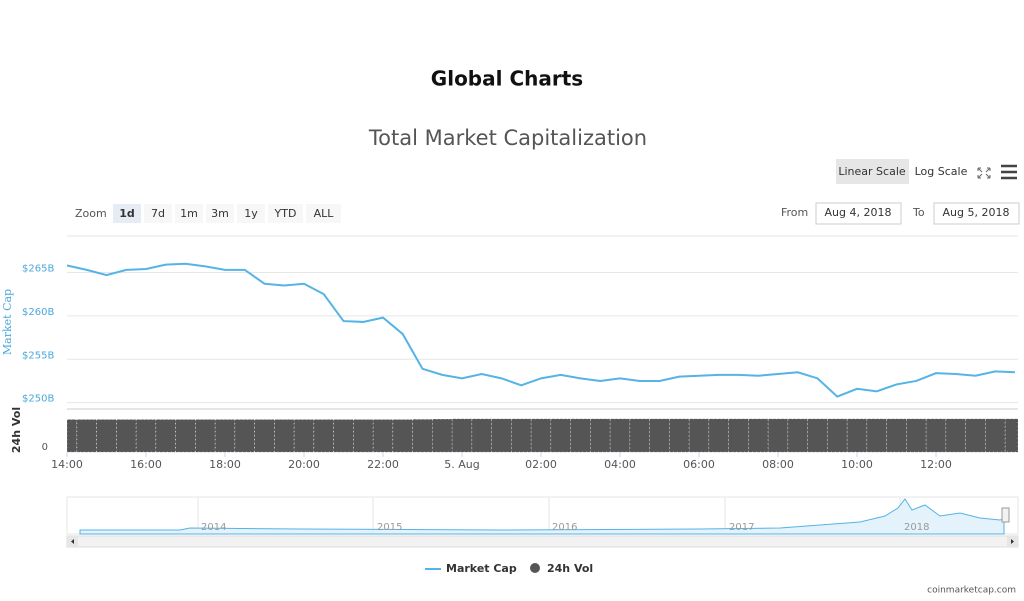 This screenshot has width=1024, height=601. What do you see at coordinates (38, 268) in the screenshot?
I see `y-tick-label: $265B` at bounding box center [38, 268].